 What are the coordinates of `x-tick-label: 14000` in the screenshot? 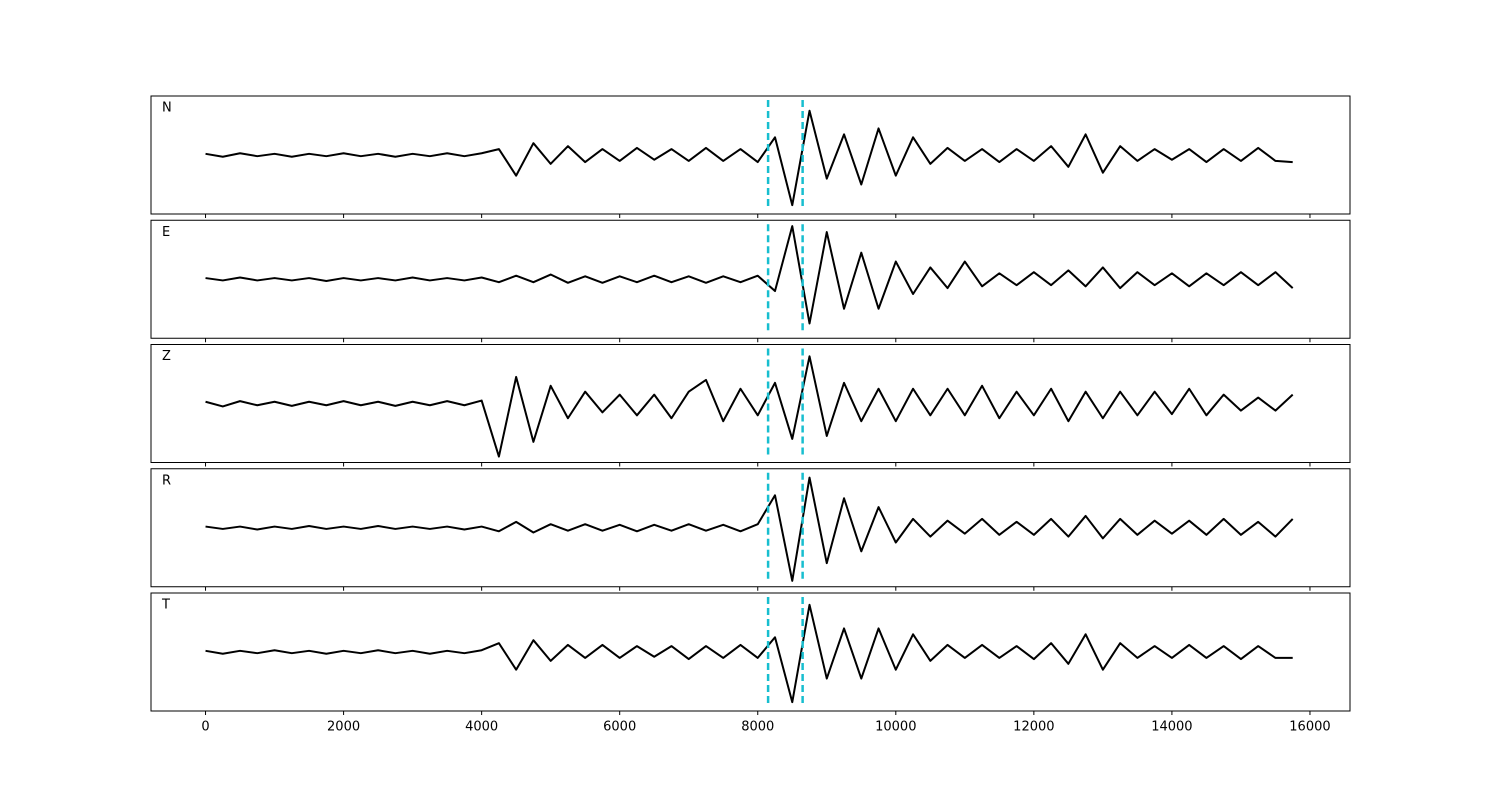 It's located at (1171, 727).